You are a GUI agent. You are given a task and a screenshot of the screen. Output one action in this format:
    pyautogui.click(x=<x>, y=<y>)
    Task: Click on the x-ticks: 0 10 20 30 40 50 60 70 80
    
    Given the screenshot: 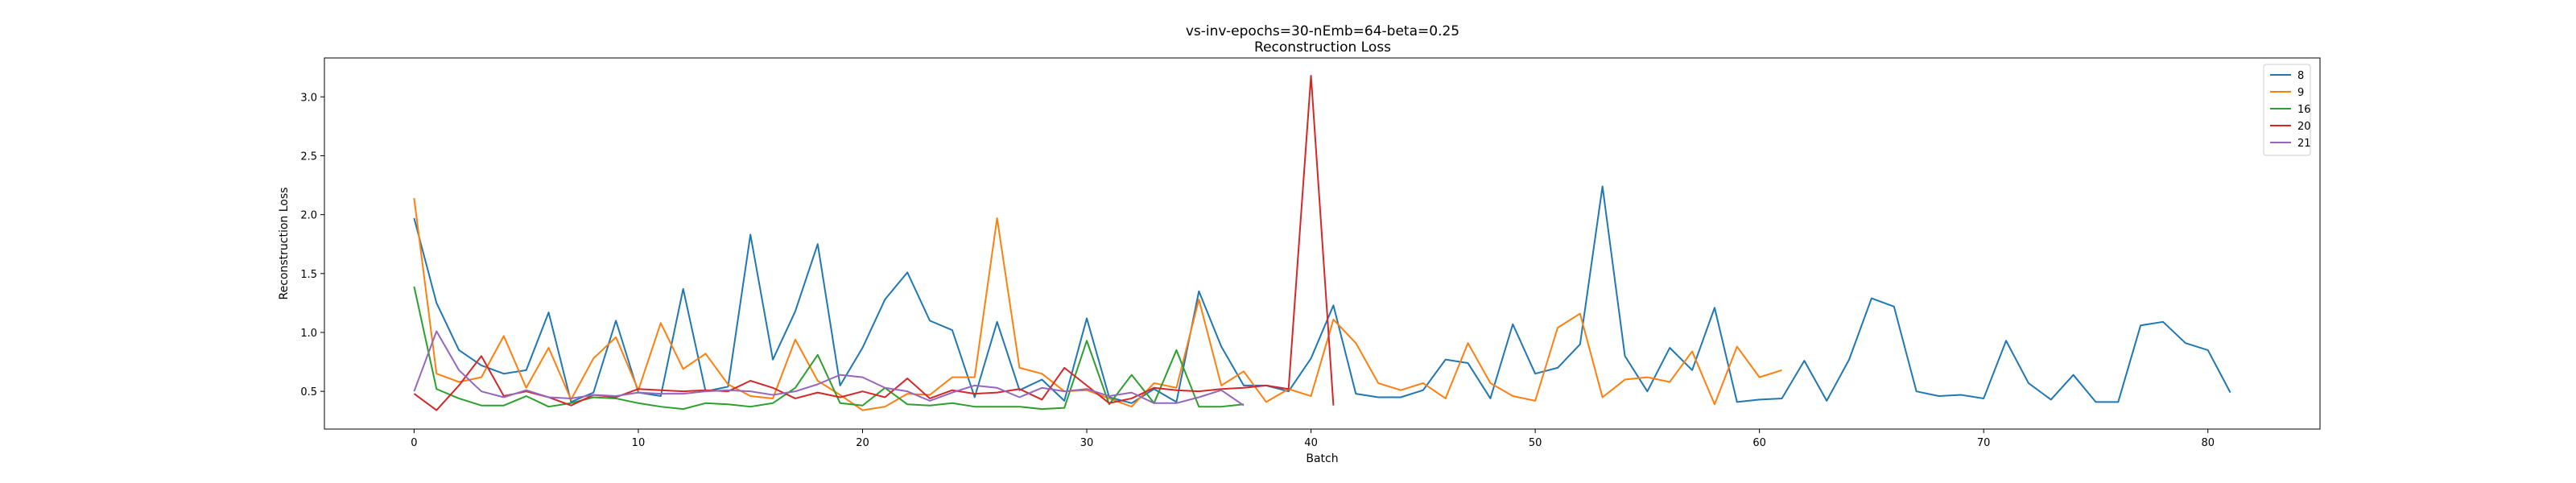 What is the action you would take?
    pyautogui.click(x=1313, y=439)
    